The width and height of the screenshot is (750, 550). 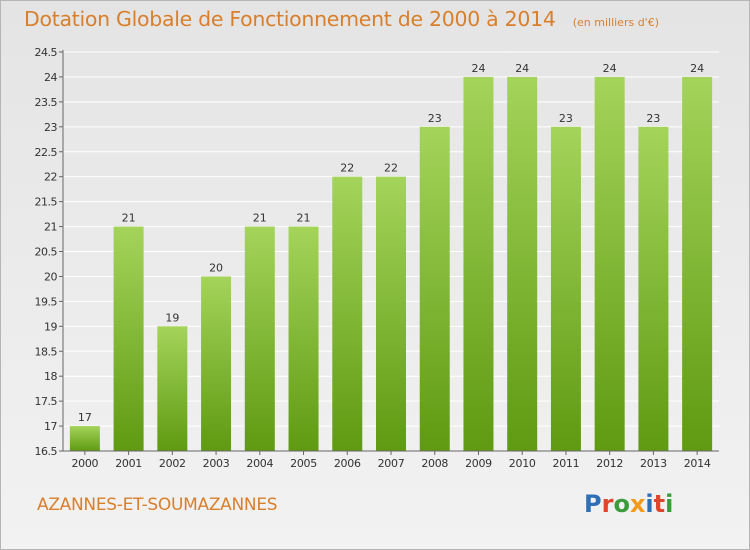 I want to click on x-tick-label: 2010, so click(x=522, y=463).